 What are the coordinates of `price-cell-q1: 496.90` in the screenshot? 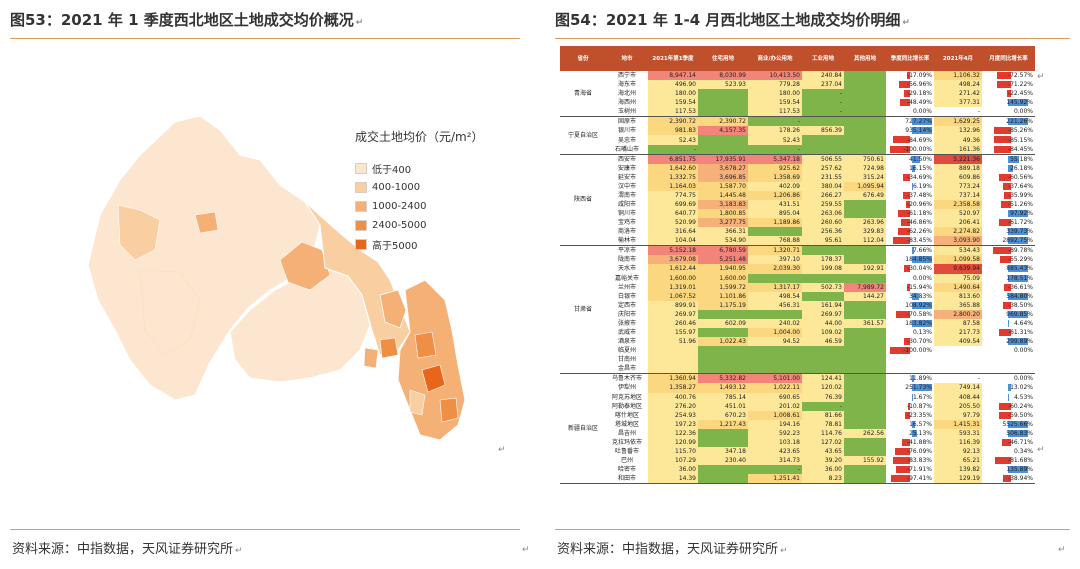 It's located at (673, 85).